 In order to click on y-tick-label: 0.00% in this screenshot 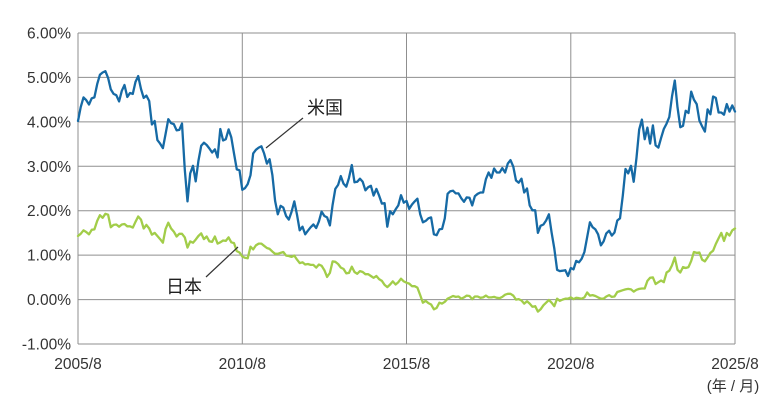, I will do `click(49, 300)`.